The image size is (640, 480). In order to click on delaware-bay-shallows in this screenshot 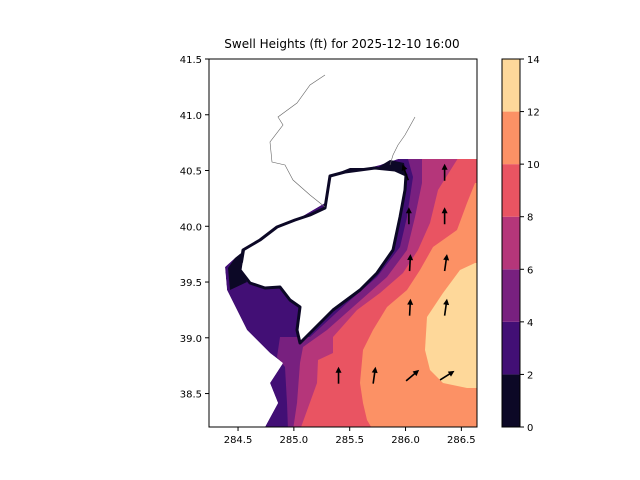, I will do `click(237, 270)`.